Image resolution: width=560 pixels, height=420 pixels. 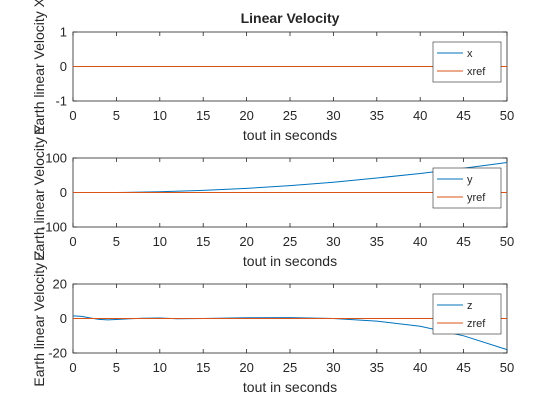 I want to click on y-axis-label: Earth linear Velocity Y, so click(x=39, y=191).